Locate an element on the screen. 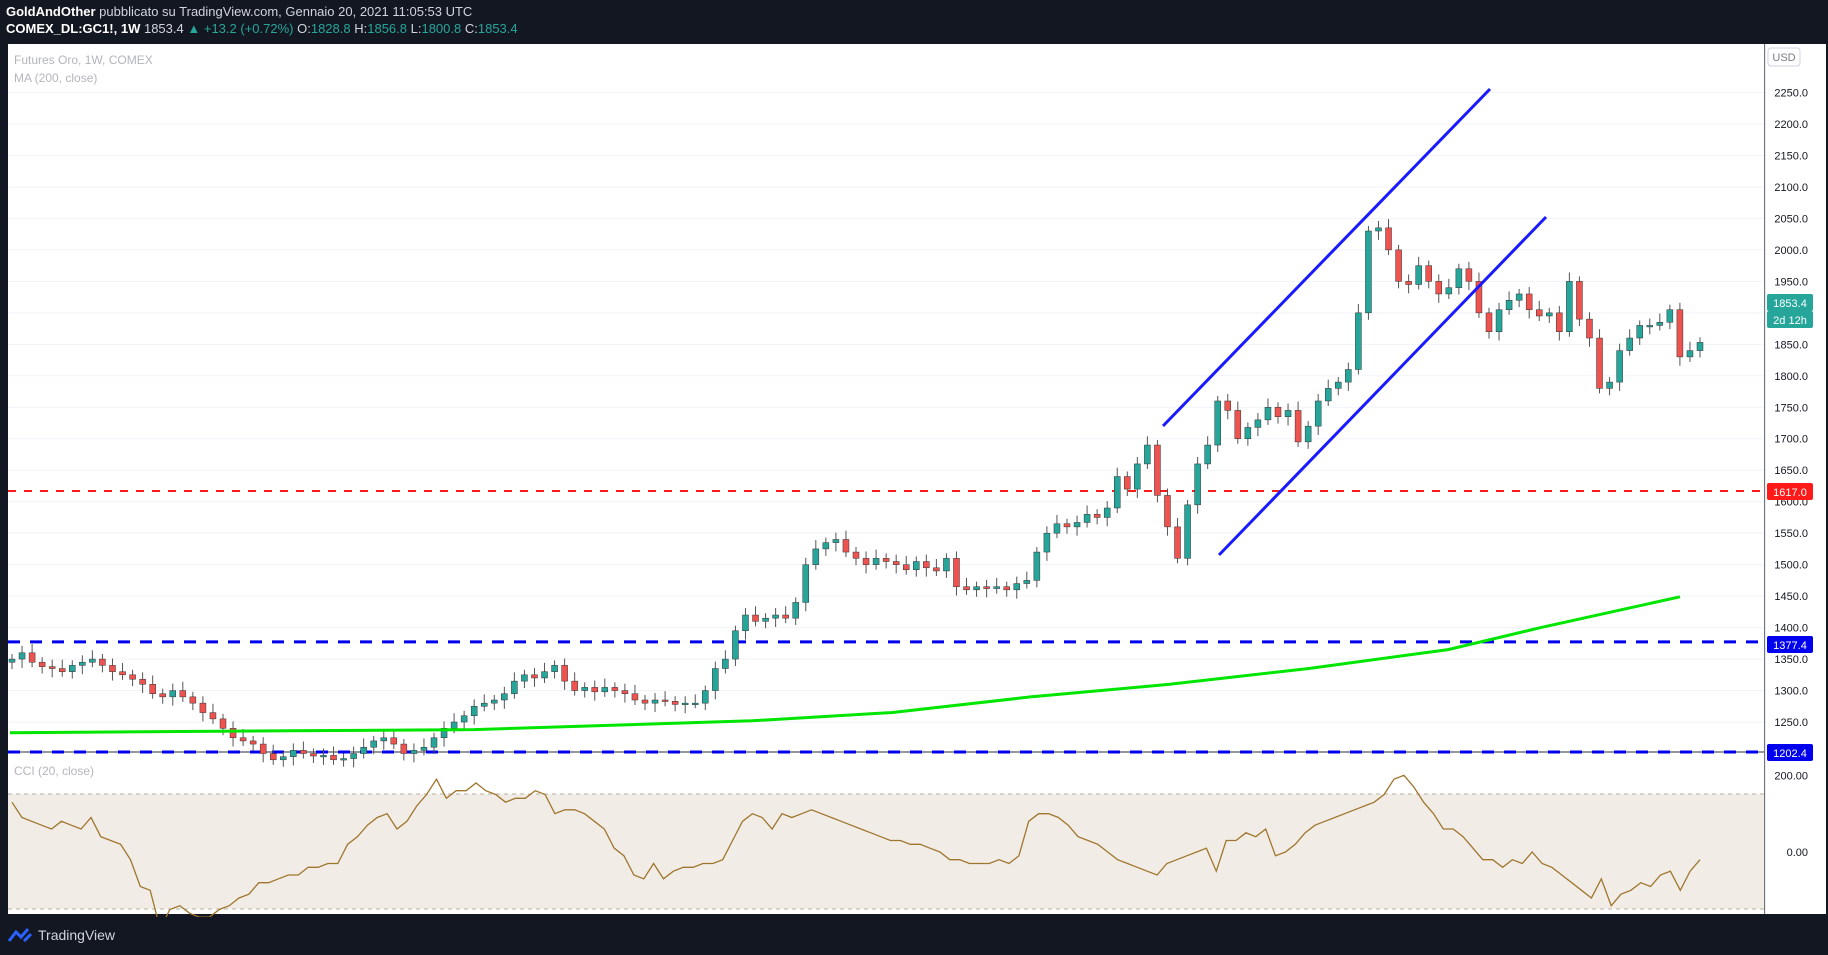 The width and height of the screenshot is (1828, 955). currency-label: USD is located at coordinates (1783, 58).